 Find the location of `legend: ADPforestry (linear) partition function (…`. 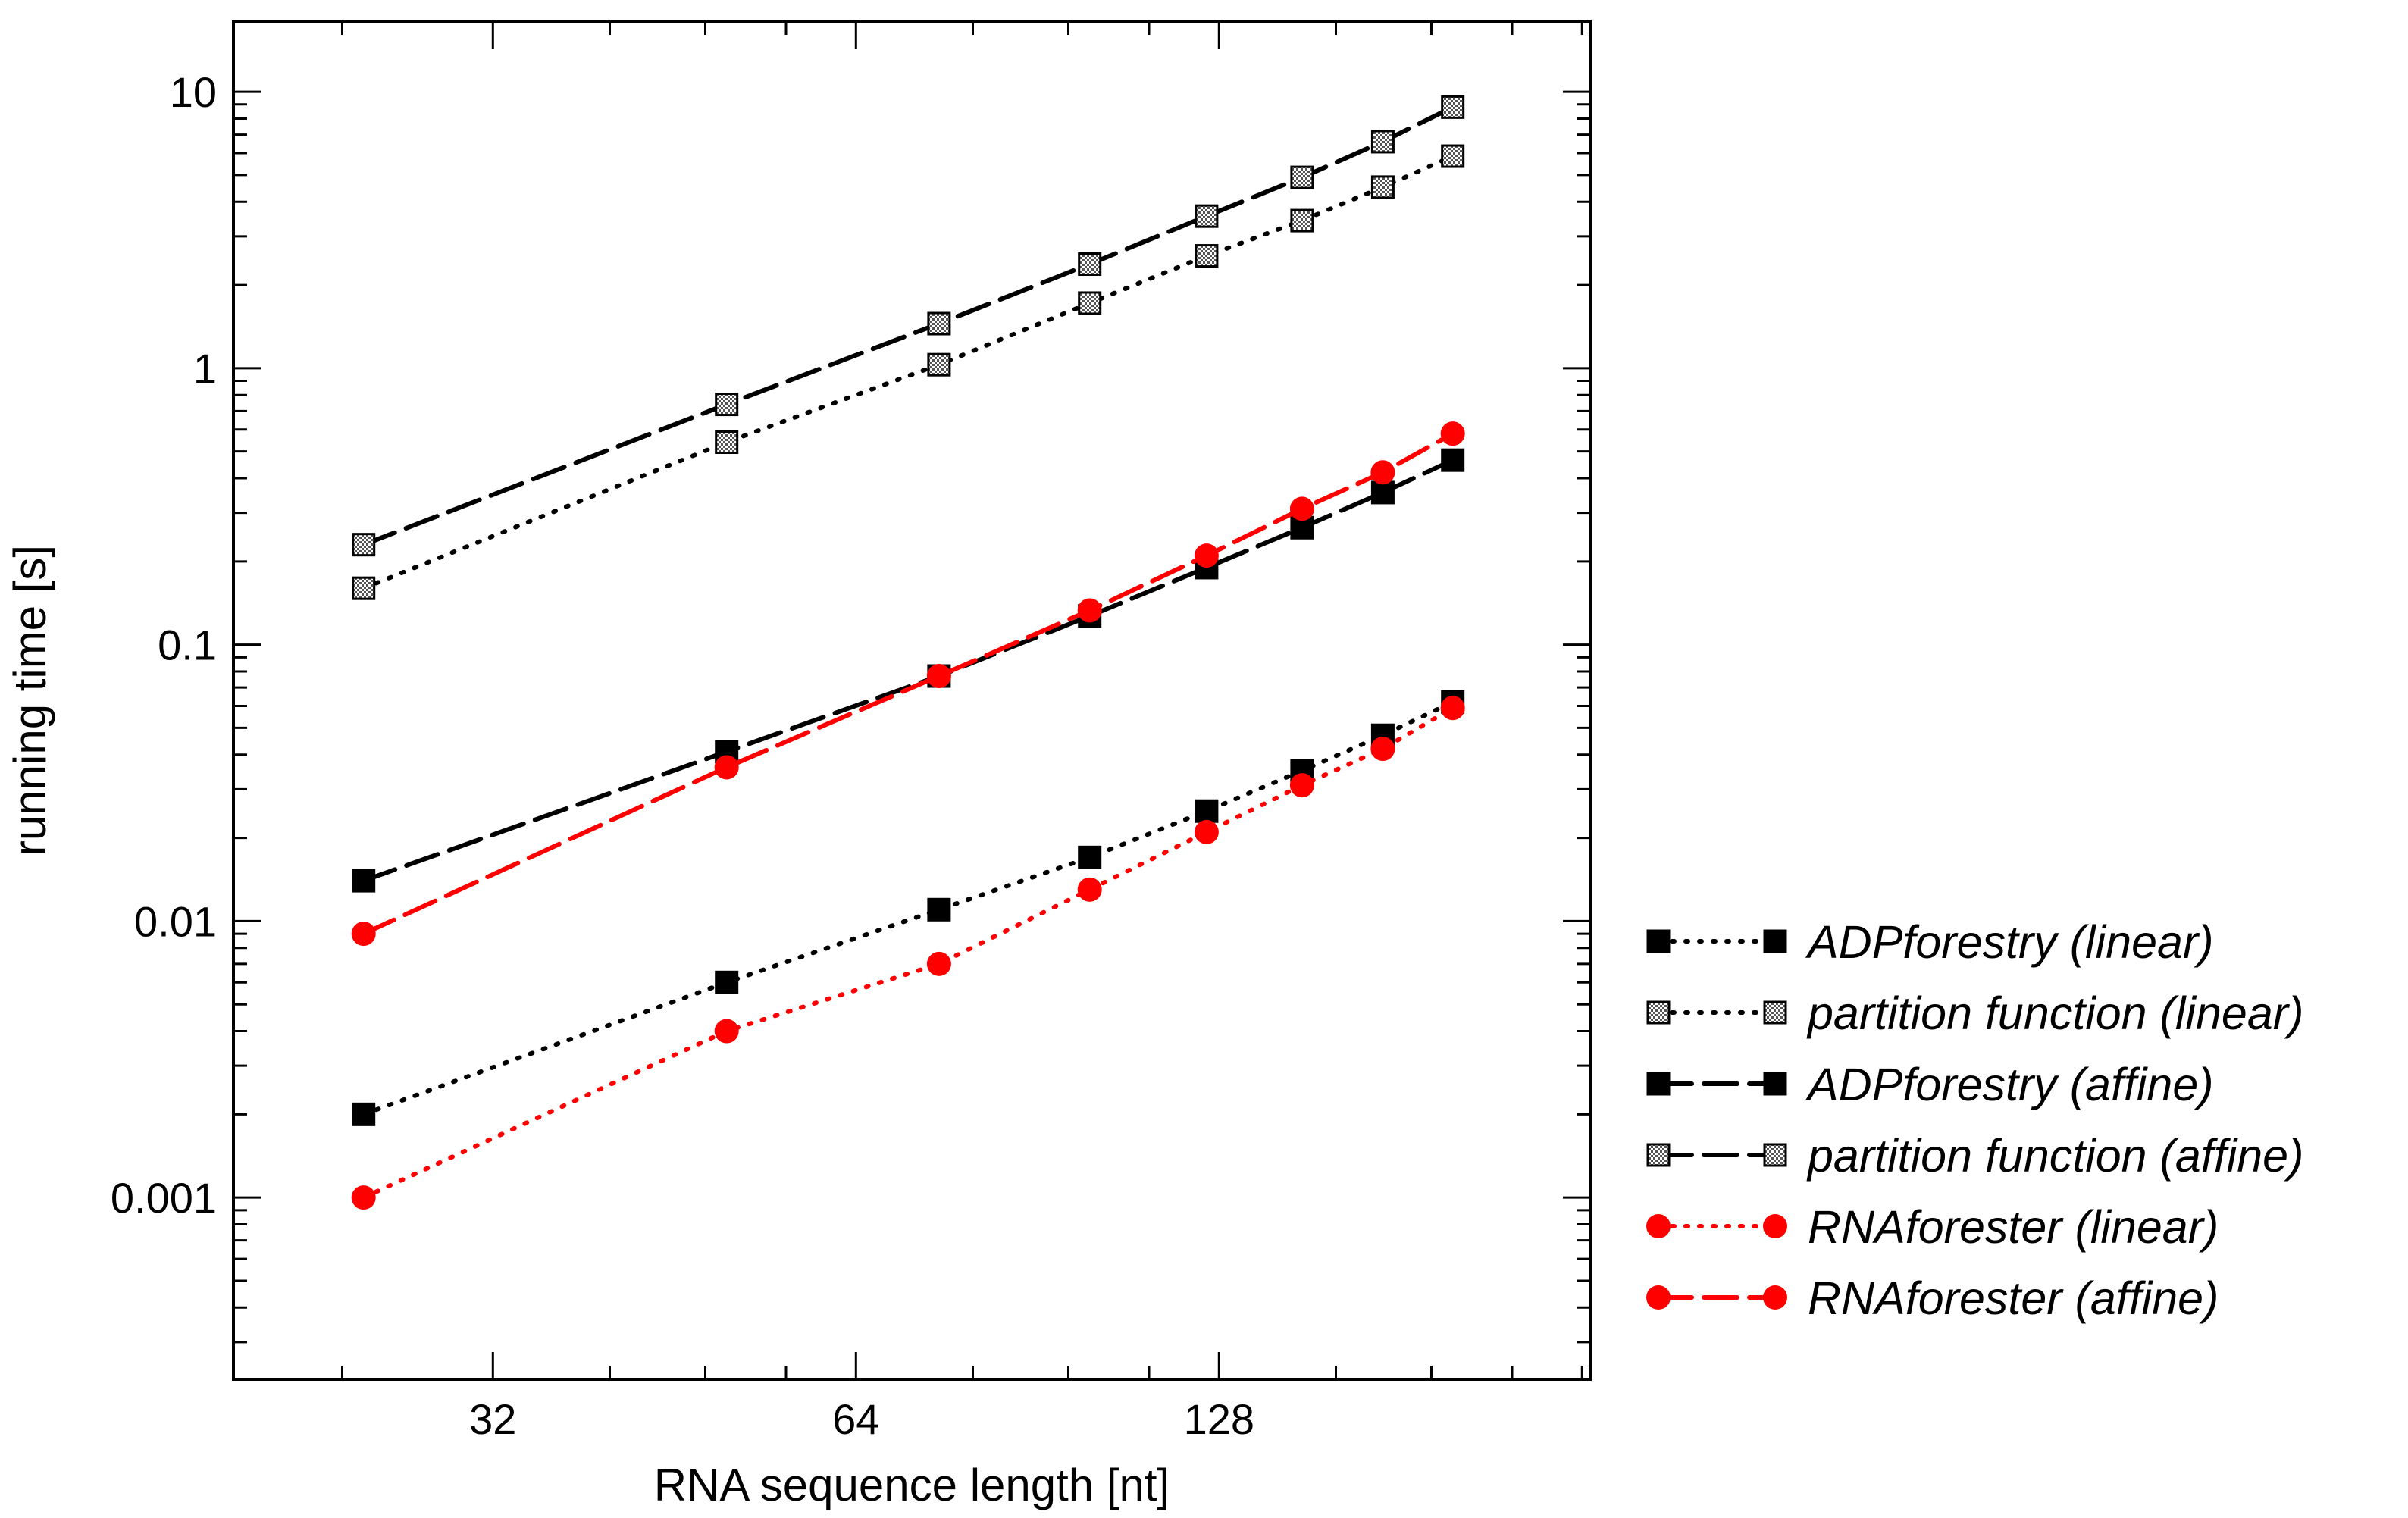

legend: ADPforestry (linear) partition function (… is located at coordinates (1974, 1120).